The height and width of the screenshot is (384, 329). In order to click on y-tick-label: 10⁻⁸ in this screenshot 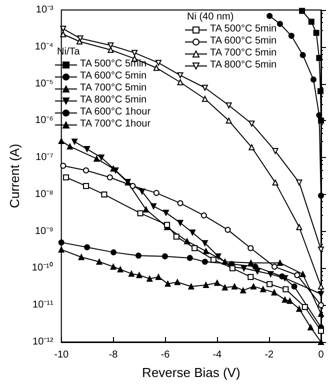, I will do `click(44, 194)`.